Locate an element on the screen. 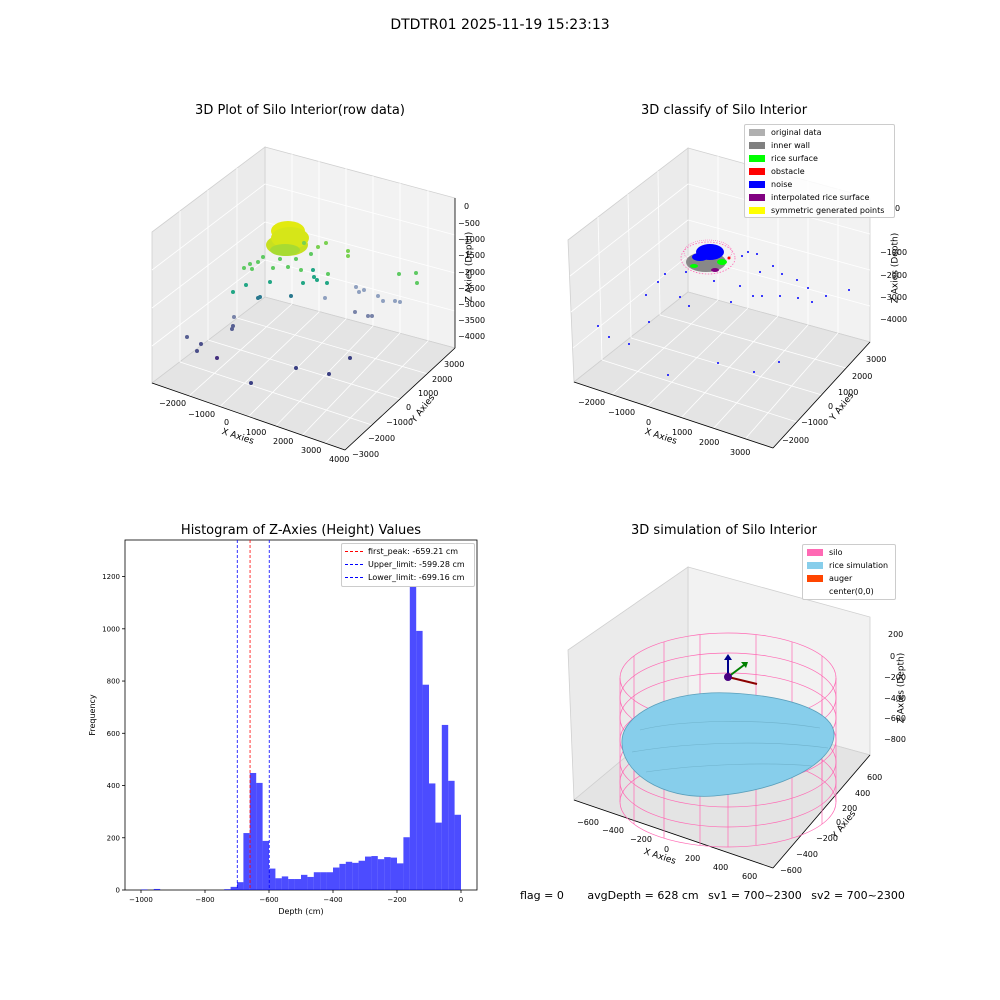  p1-ztick: −2000 is located at coordinates (472, 272).